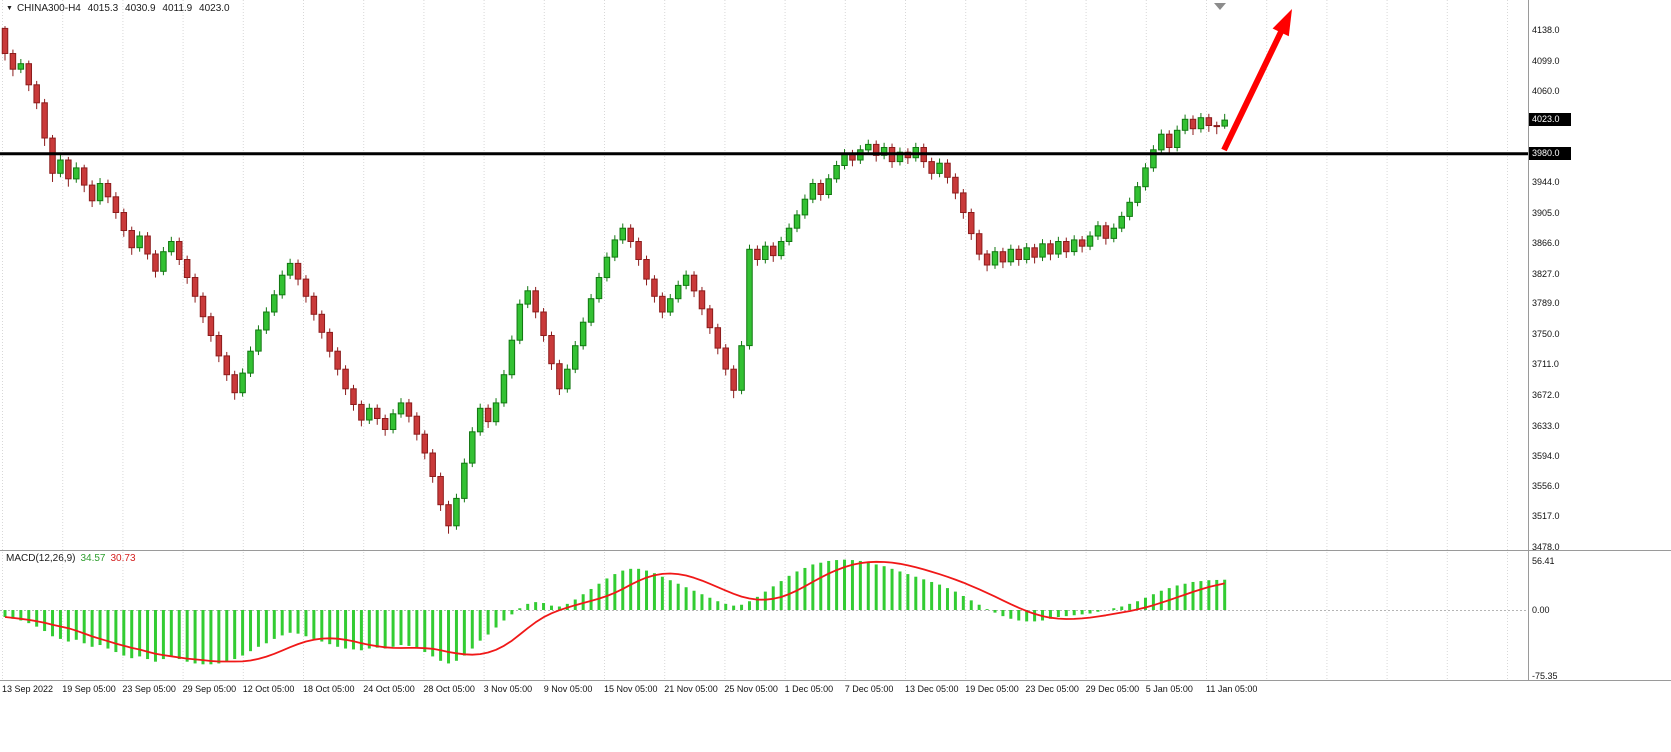  Describe the element at coordinates (1546, 395) in the screenshot. I see `price-axis-label: 3672.0` at that location.